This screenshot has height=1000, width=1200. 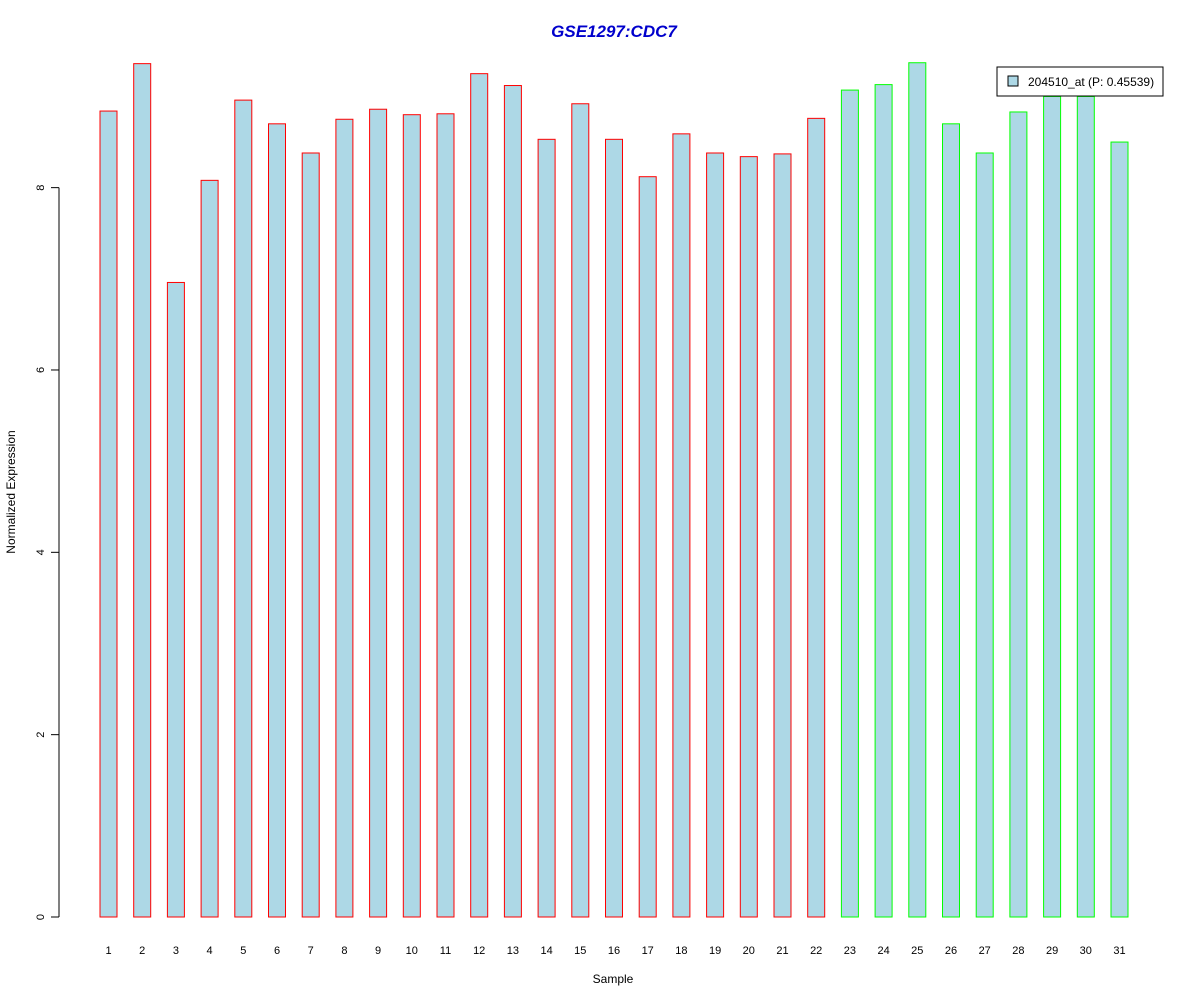 I want to click on x-tick-label: 13, so click(x=513, y=951).